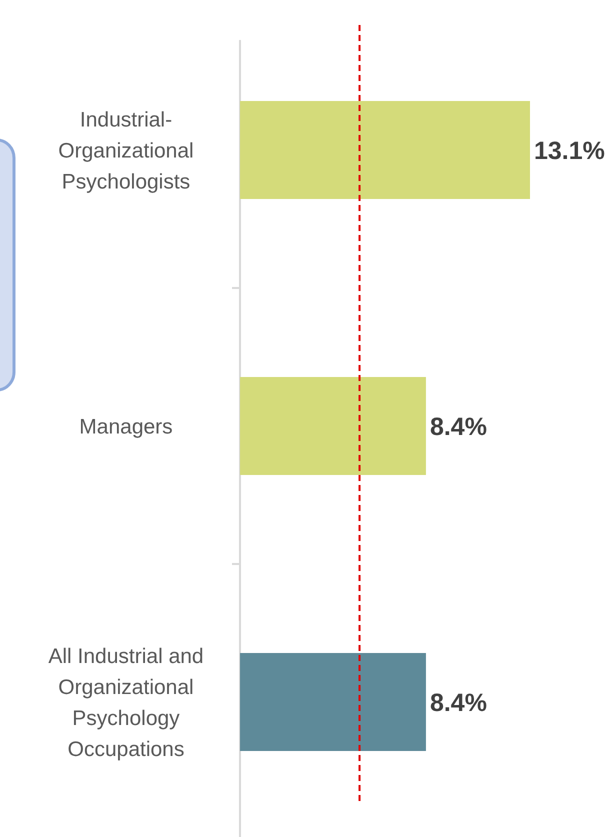  I want to click on data-label: 13.1%, so click(569, 150).